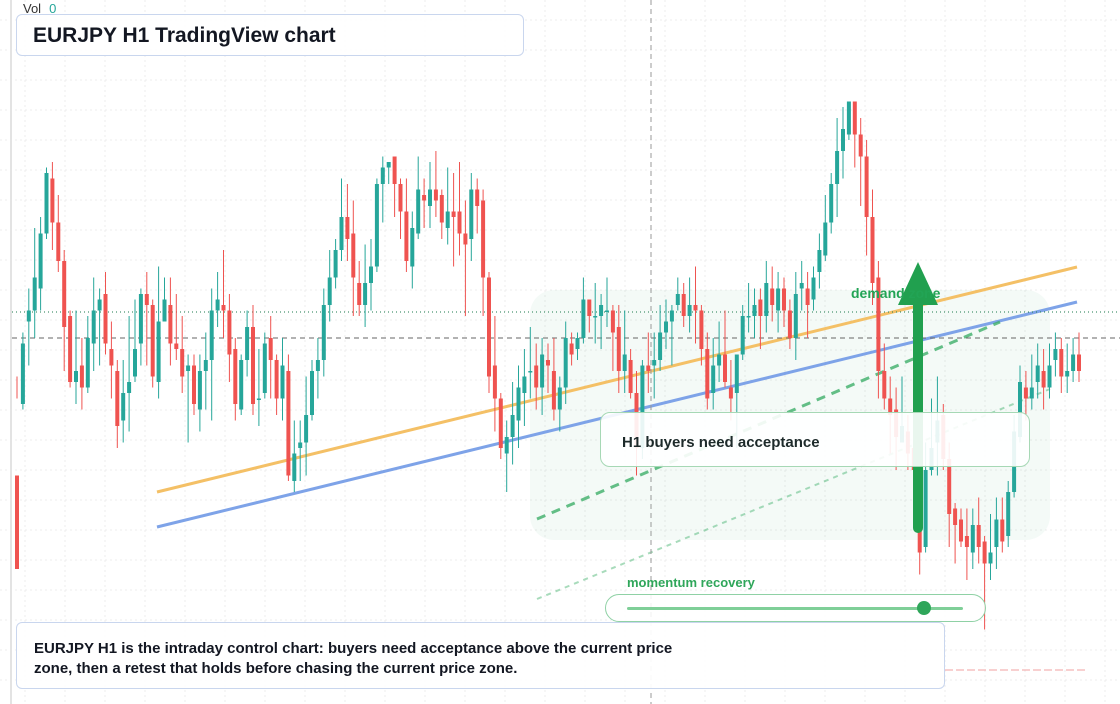 The width and height of the screenshot is (1120, 704). Describe the element at coordinates (795, 608) in the screenshot. I see `momentum-slider` at that location.